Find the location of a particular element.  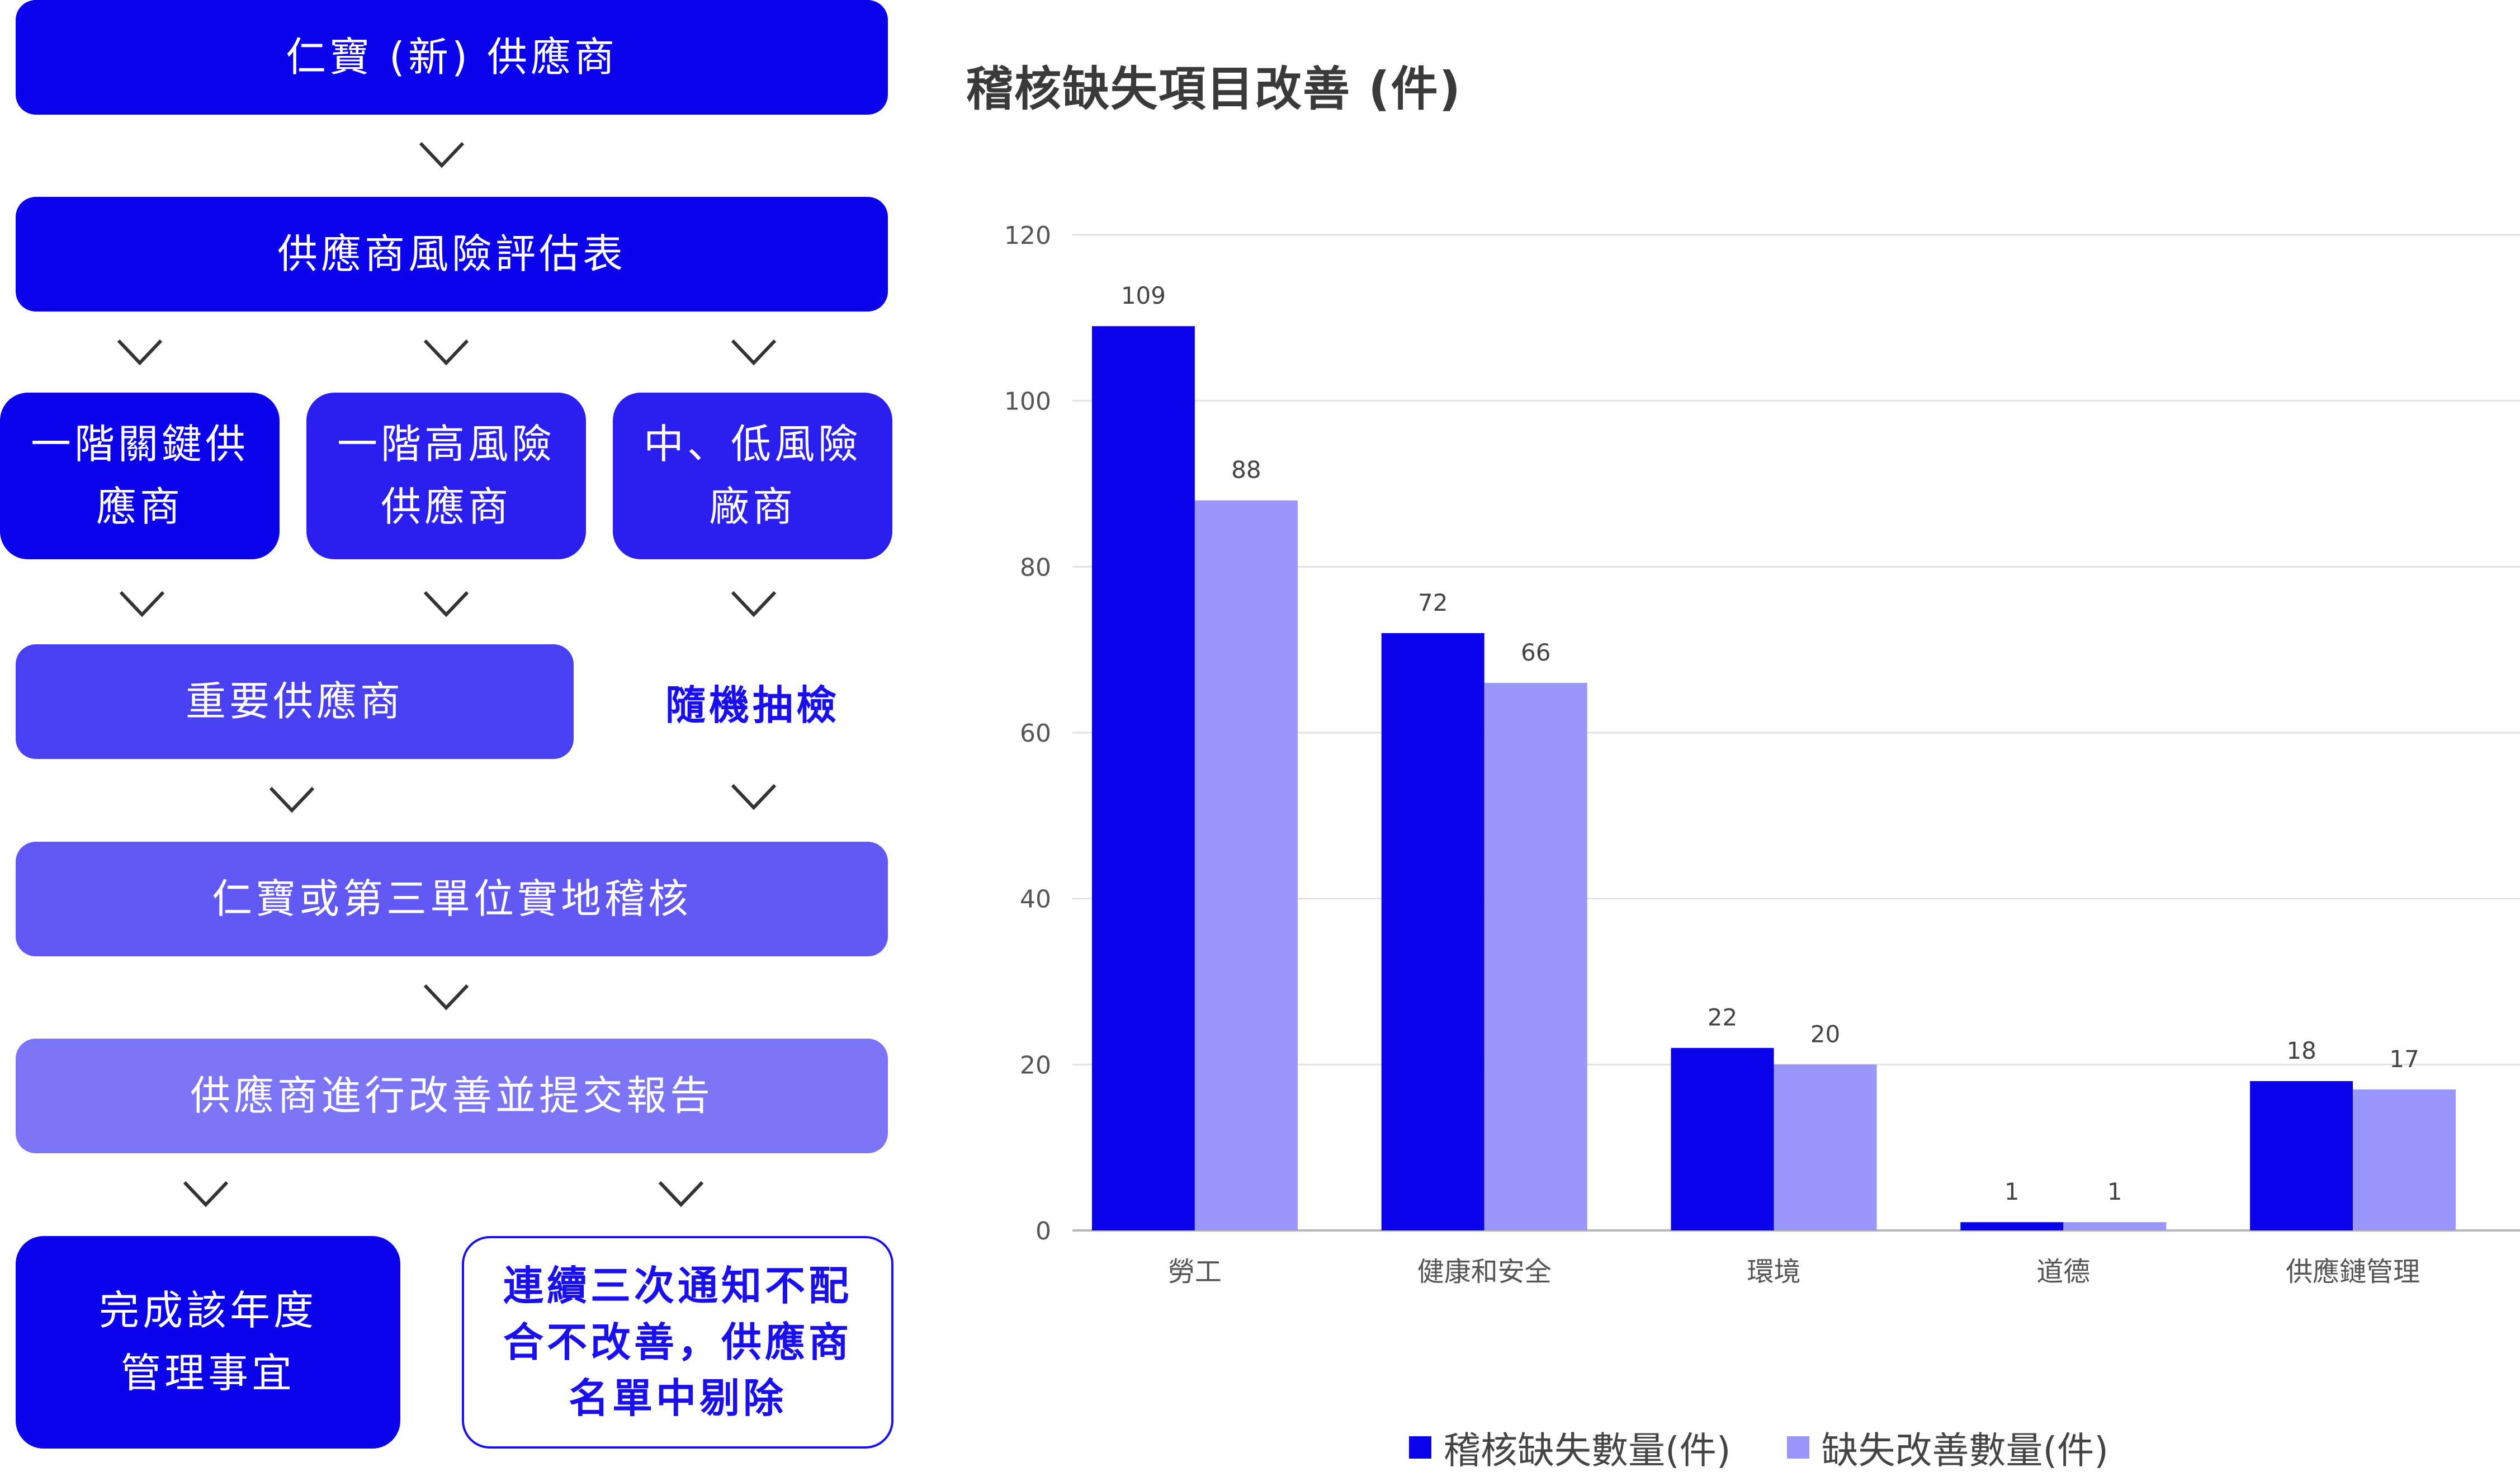

x-tick-label: 道德 is located at coordinates (2063, 1271).